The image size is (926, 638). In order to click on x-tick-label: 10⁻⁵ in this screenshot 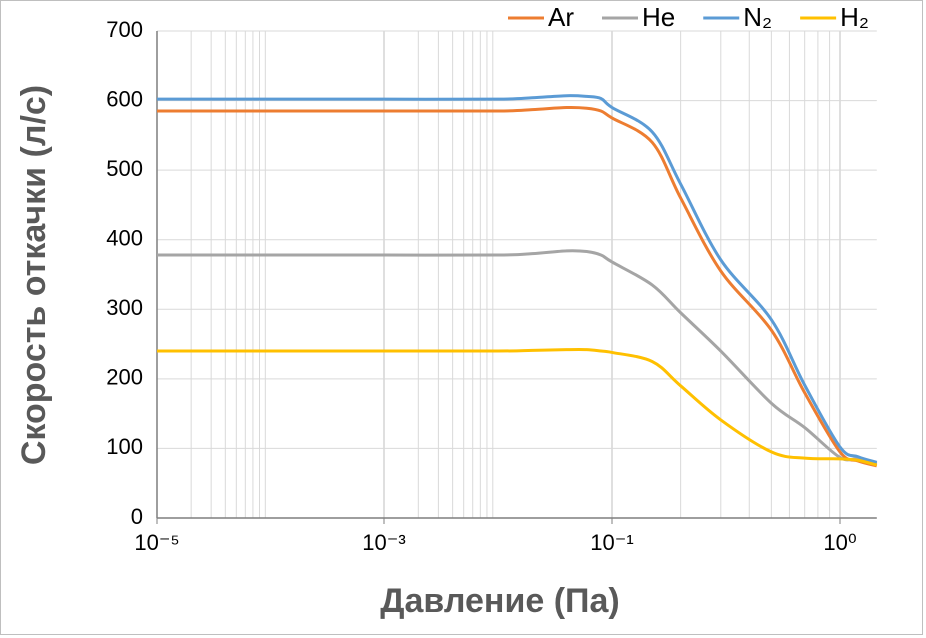, I will do `click(156, 542)`.